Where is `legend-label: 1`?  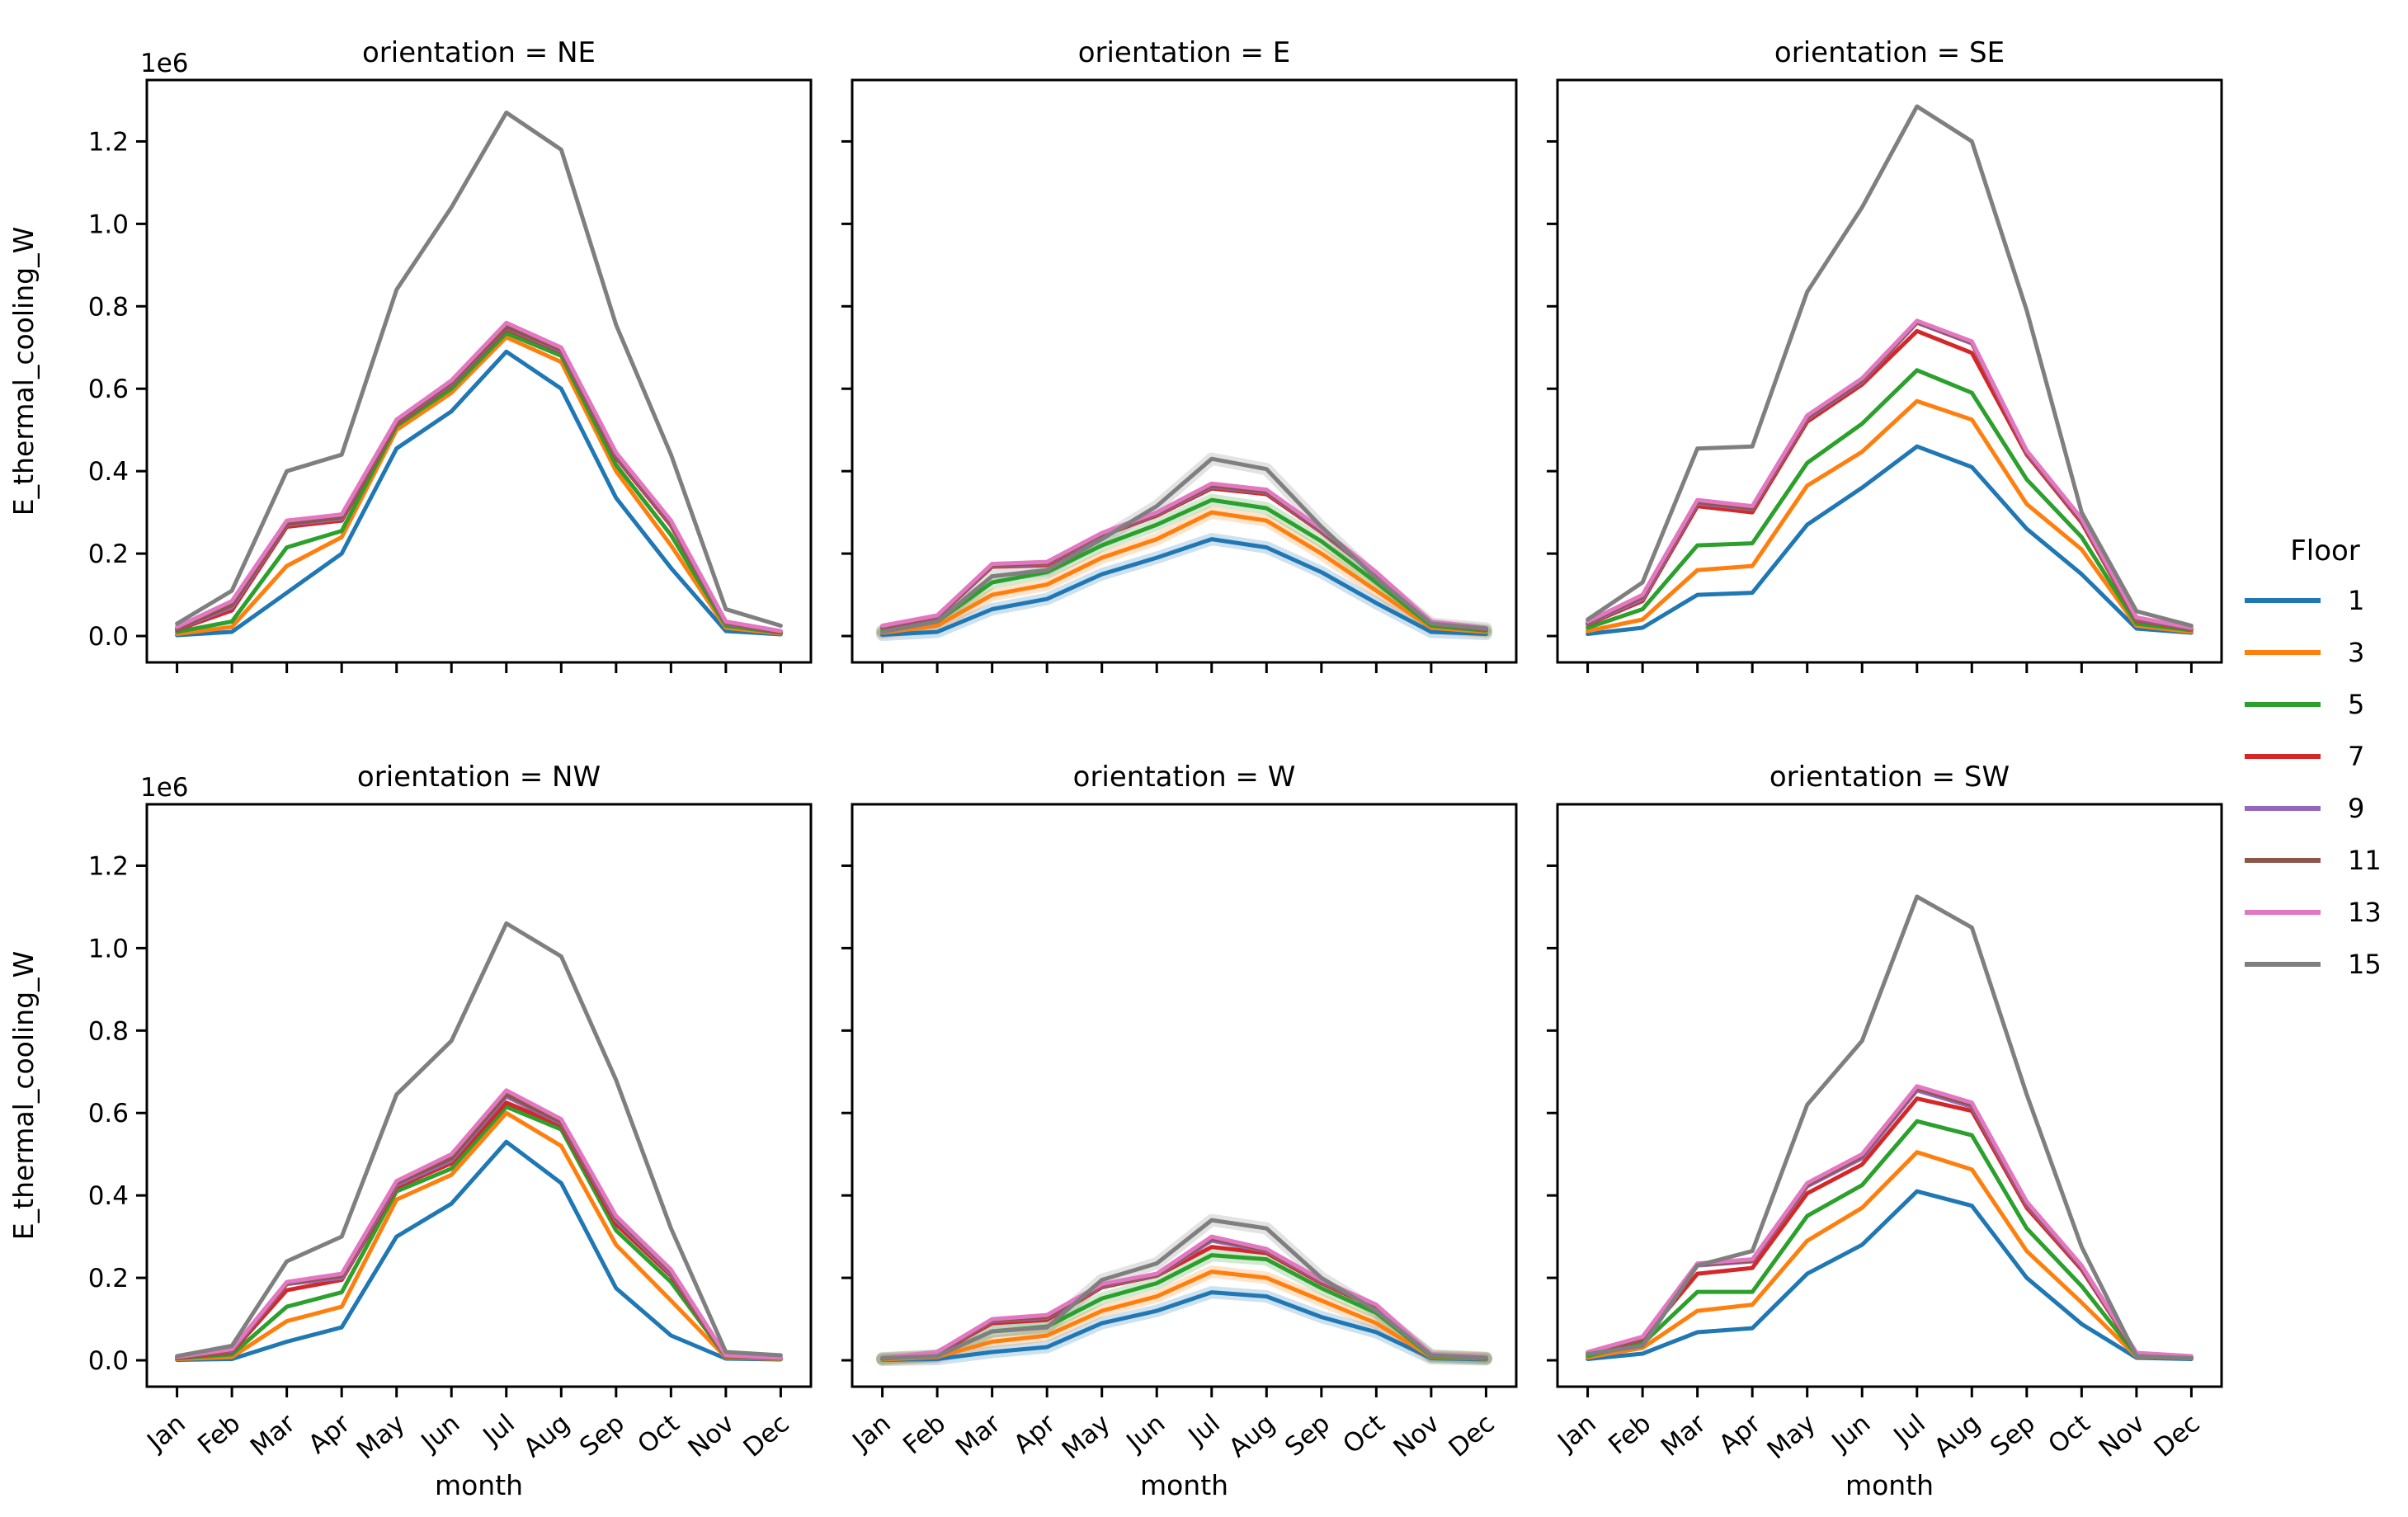
legend-label: 1 is located at coordinates (2356, 600).